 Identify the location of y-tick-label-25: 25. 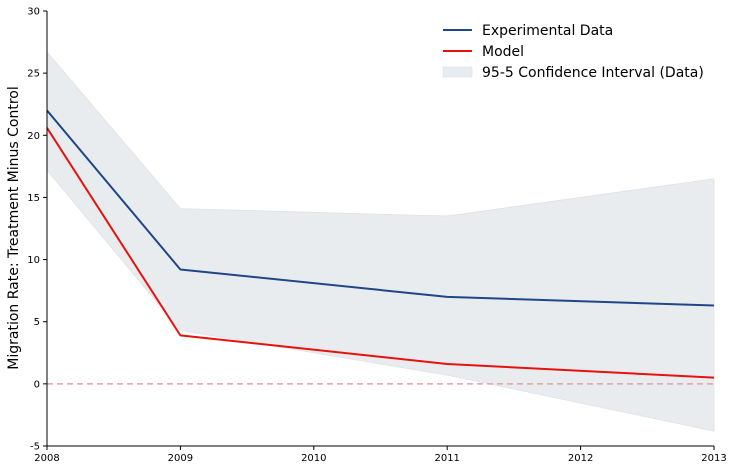
(33, 74).